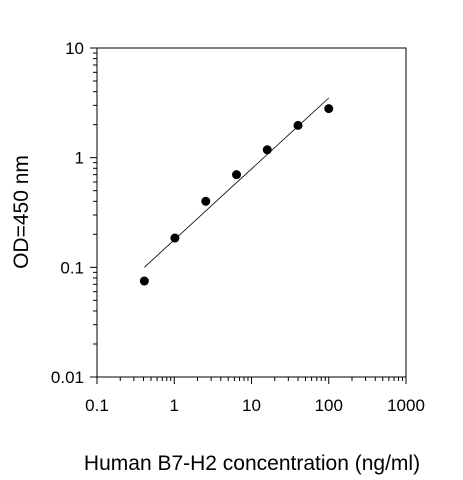 The height and width of the screenshot is (480, 463). Describe the element at coordinates (406, 405) in the screenshot. I see `x-tick-label: 1000` at that location.